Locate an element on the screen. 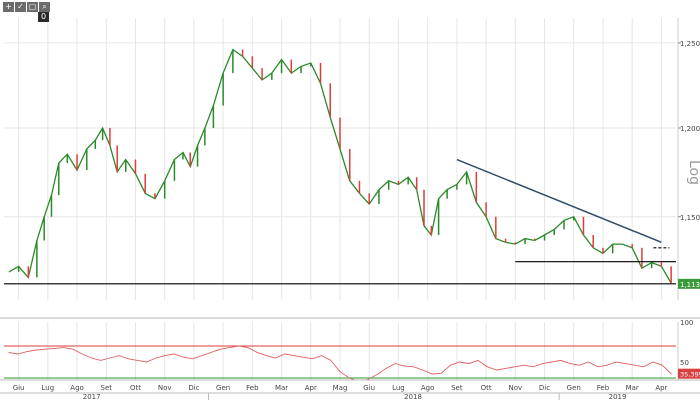 Image resolution: width=700 pixels, height=404 pixels. price-tick-label: 1,2500 is located at coordinates (690, 44).